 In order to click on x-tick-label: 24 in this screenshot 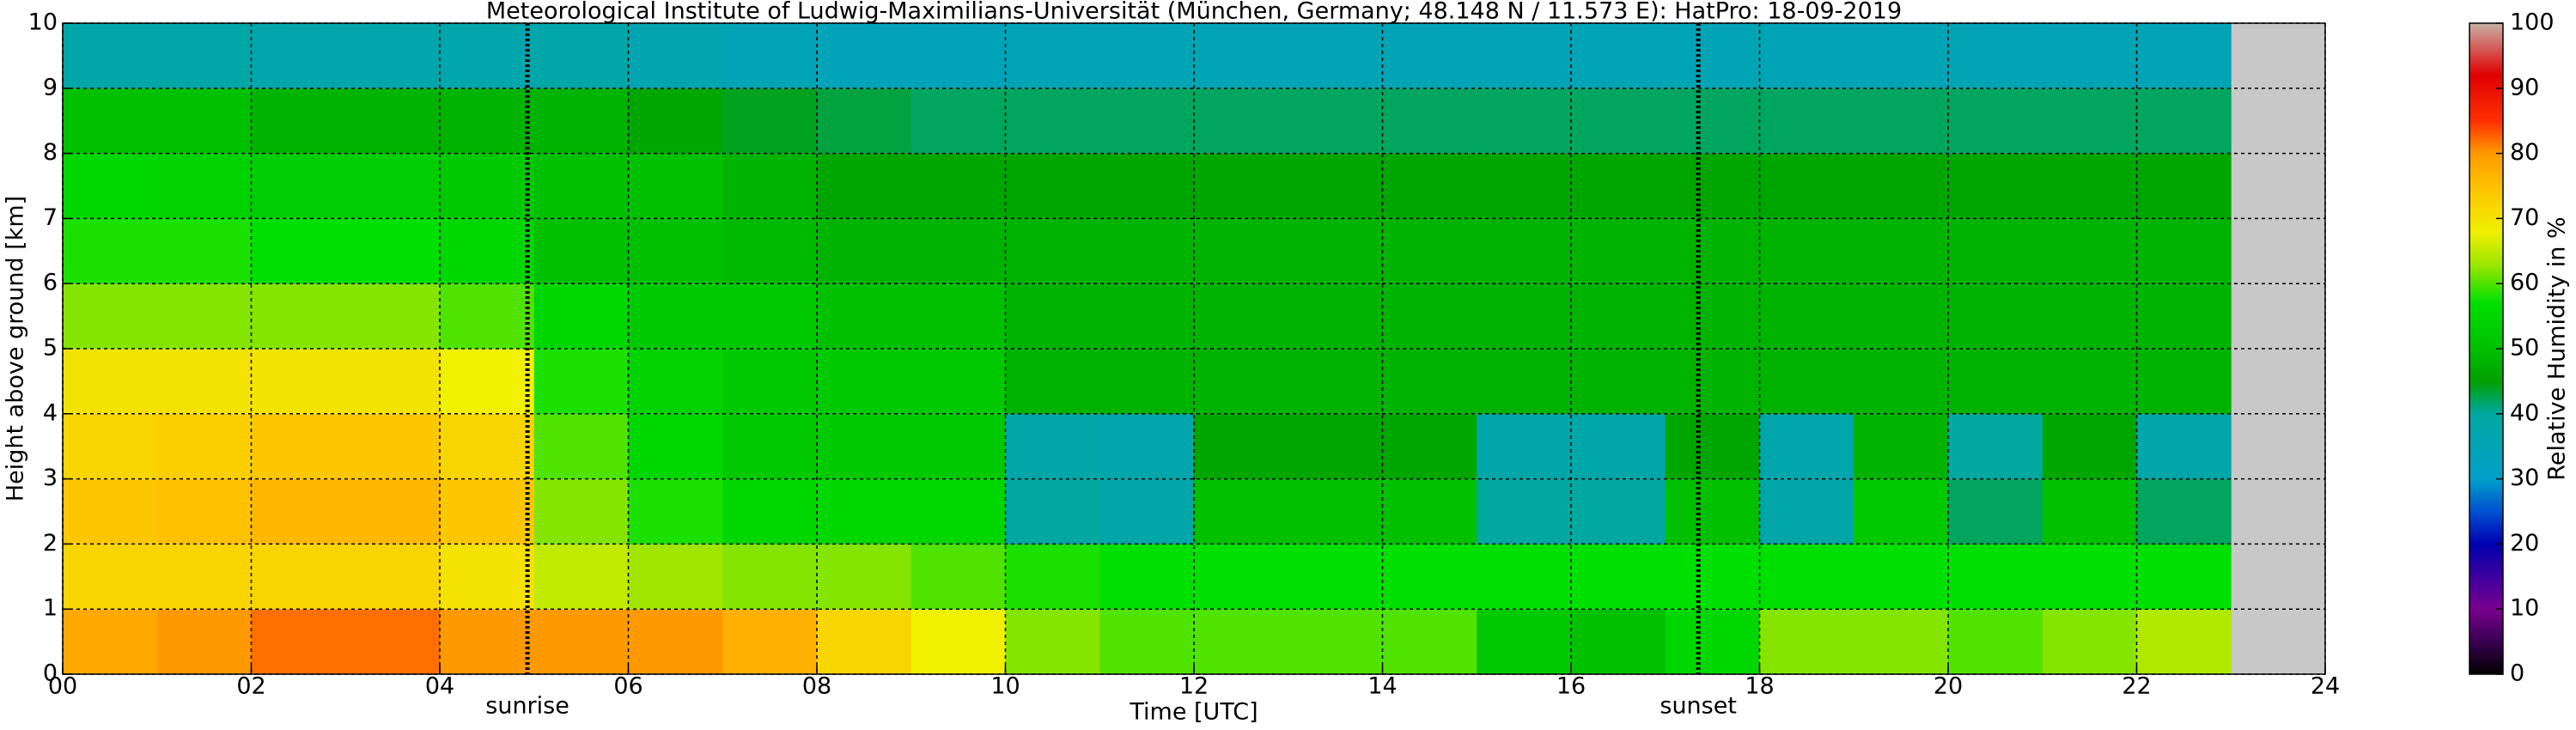, I will do `click(2325, 686)`.